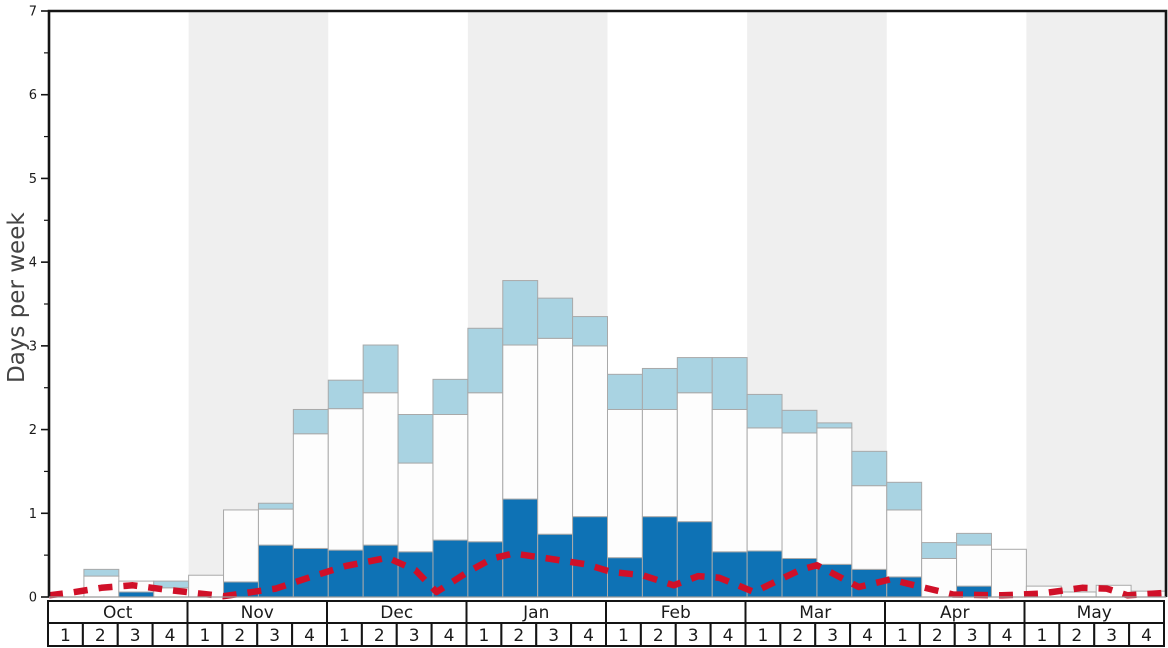  What do you see at coordinates (1096, 304) in the screenshot?
I see `month-band` at bounding box center [1096, 304].